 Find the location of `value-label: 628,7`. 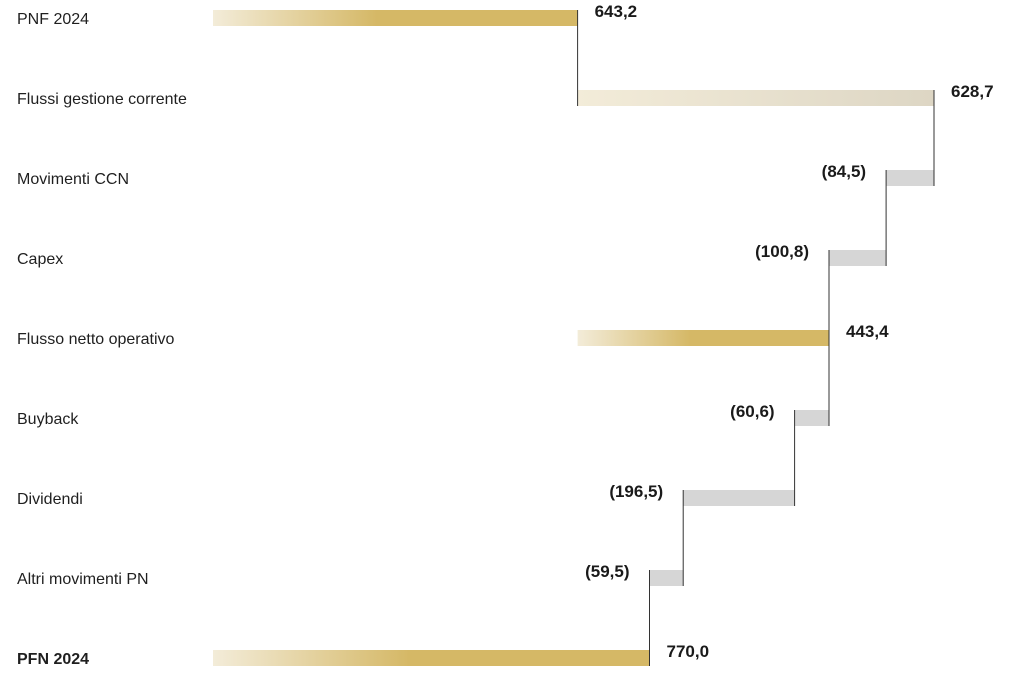

value-label: 628,7 is located at coordinates (972, 91).